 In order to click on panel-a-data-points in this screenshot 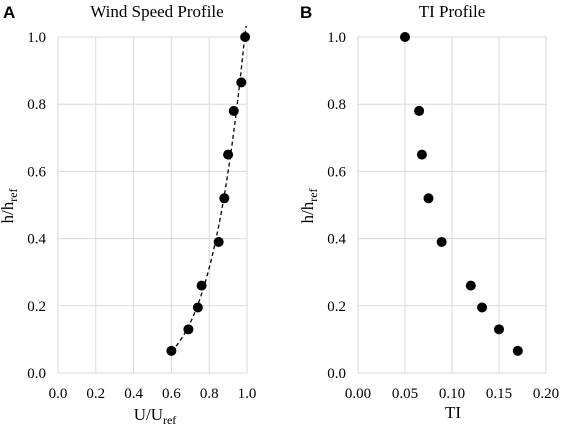, I will do `click(208, 194)`.